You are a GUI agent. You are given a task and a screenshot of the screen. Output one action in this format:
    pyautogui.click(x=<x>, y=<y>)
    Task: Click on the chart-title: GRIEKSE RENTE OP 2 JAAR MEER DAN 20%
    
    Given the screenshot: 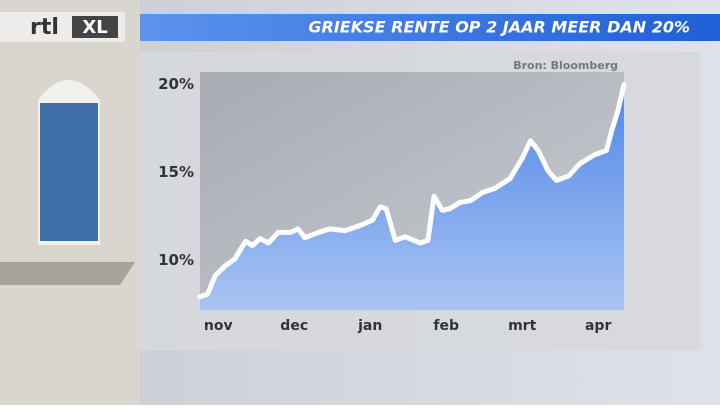 What is the action you would take?
    pyautogui.click(x=499, y=27)
    